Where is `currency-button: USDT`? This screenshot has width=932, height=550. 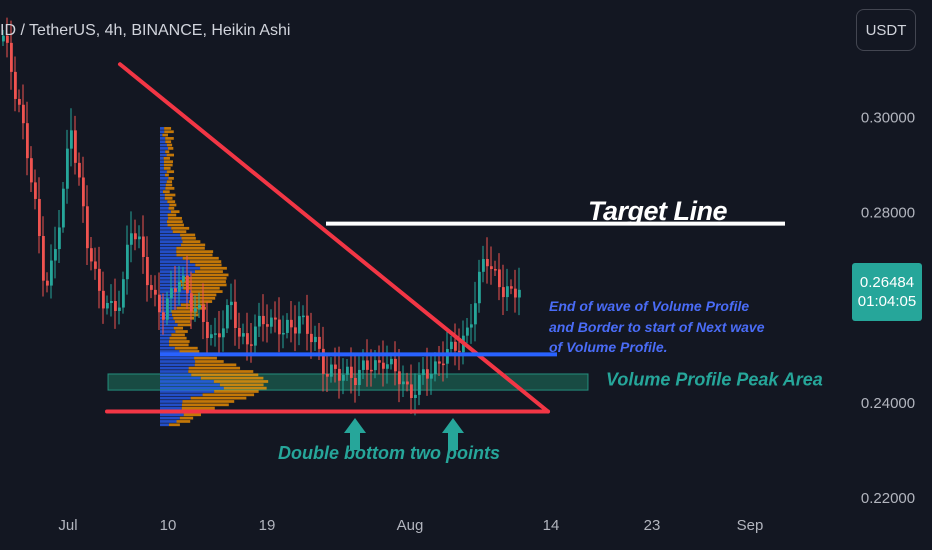
currency-button: USDT is located at coordinates (886, 30).